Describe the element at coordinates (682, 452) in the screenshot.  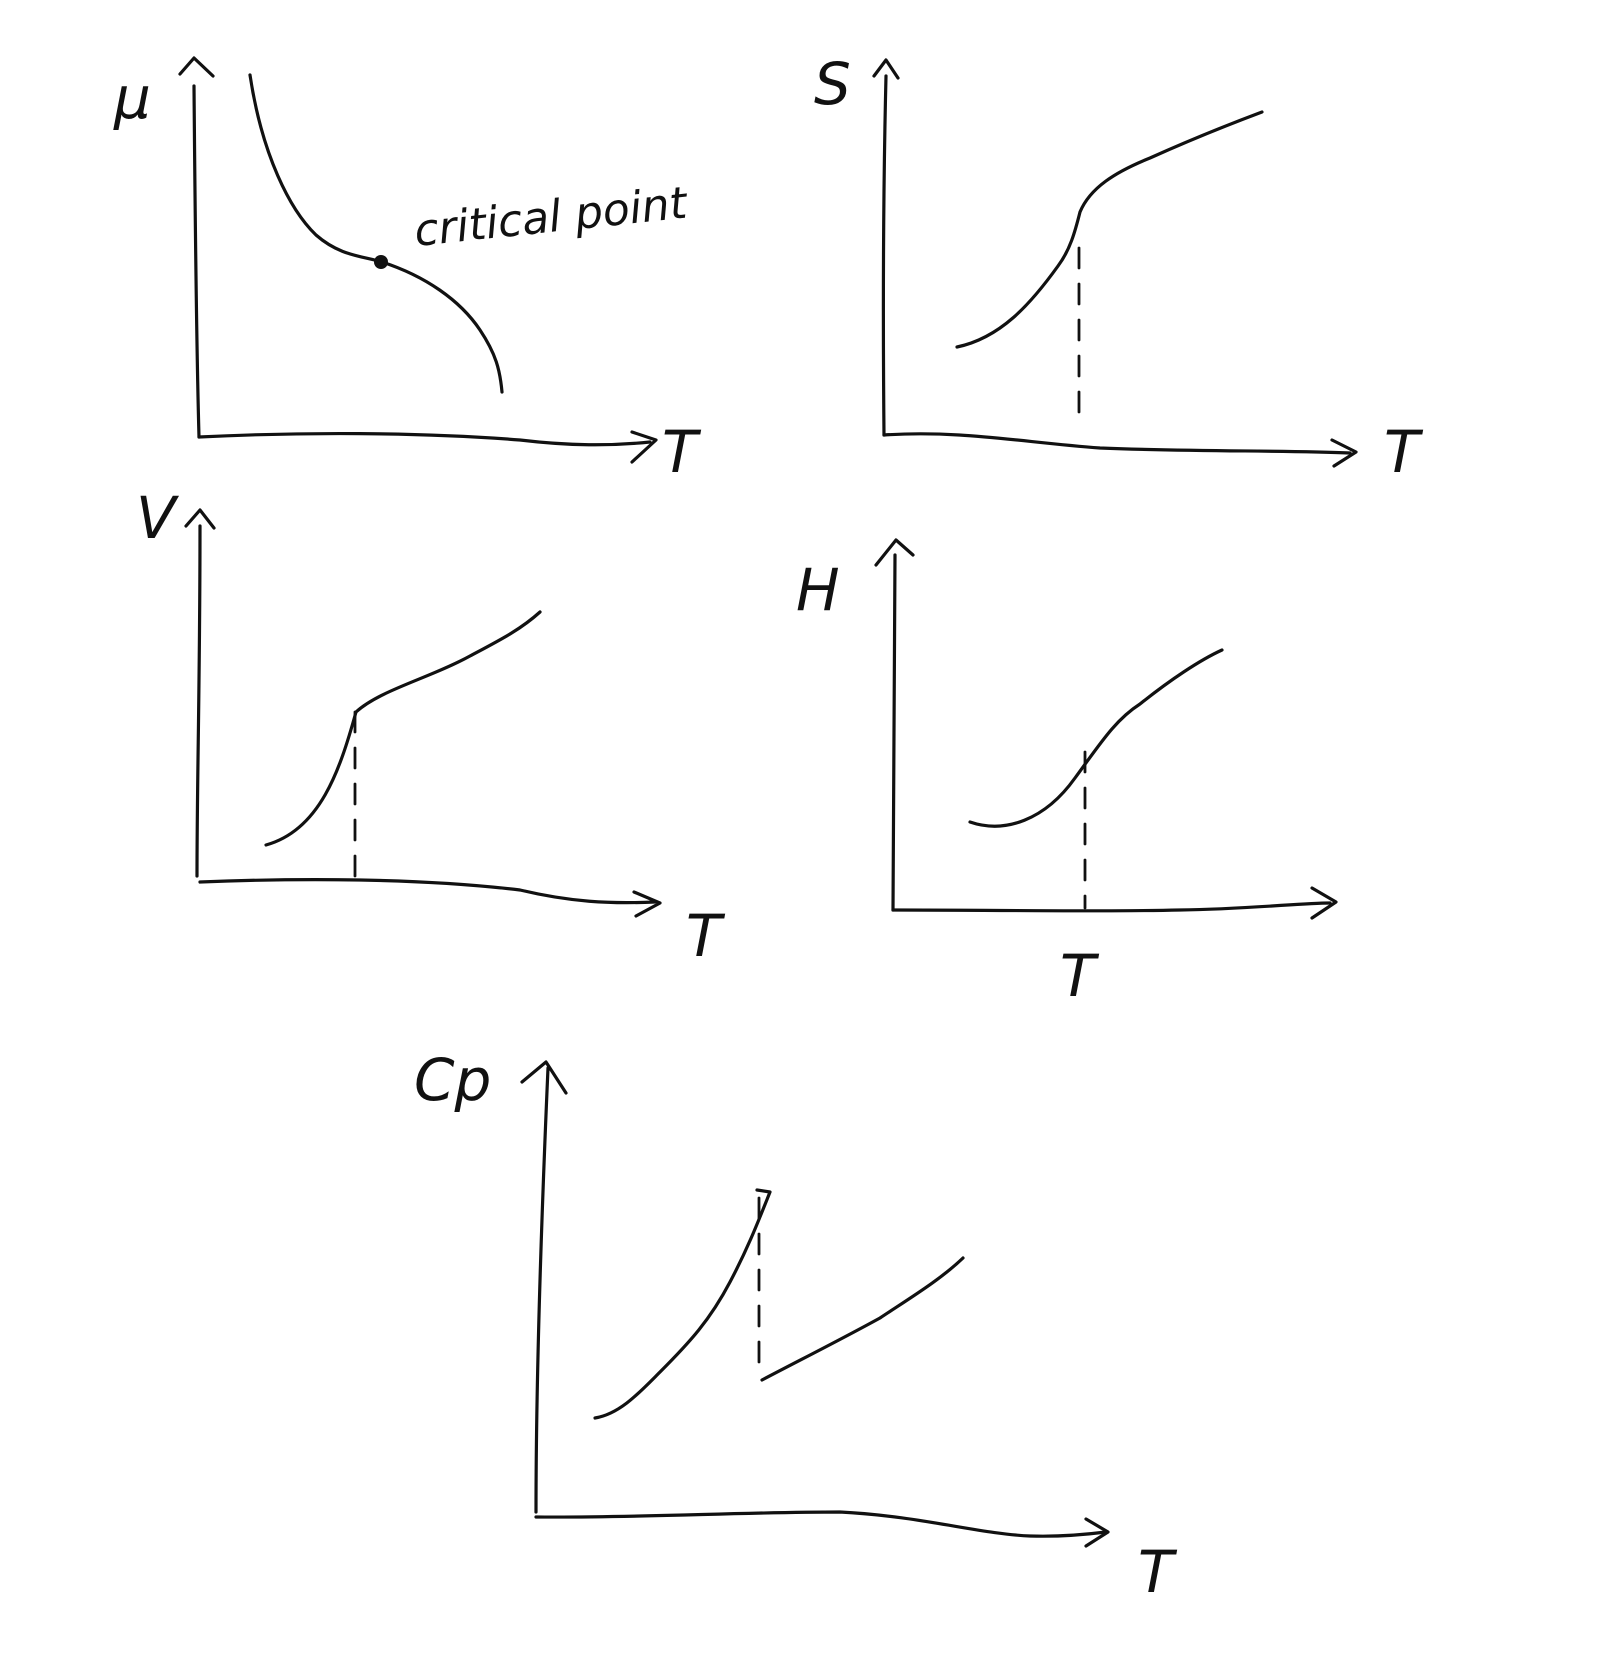
I see `mu-x-label: T` at that location.